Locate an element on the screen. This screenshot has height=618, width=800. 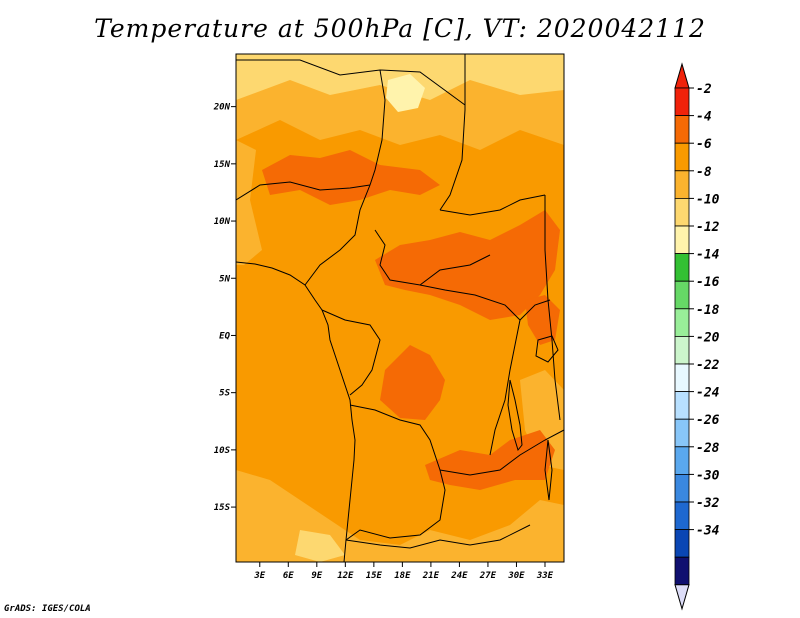
border-south-sudan is located at coordinates (492, 205).